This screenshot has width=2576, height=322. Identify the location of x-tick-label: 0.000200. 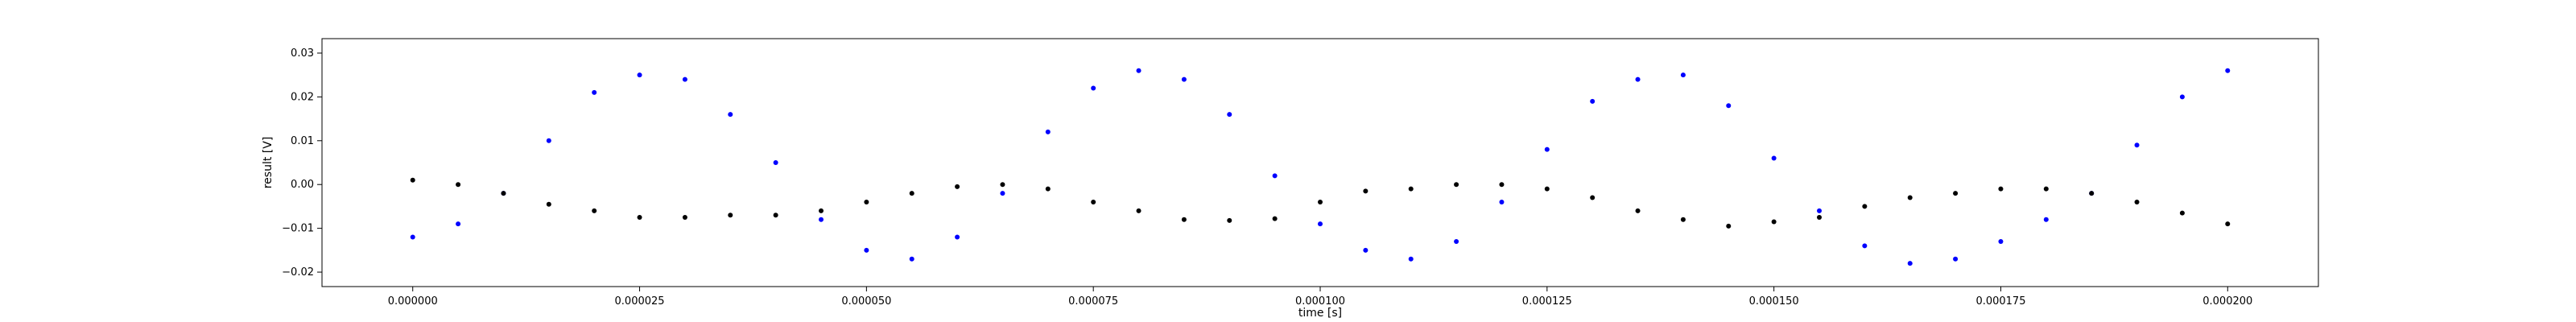
(2227, 301).